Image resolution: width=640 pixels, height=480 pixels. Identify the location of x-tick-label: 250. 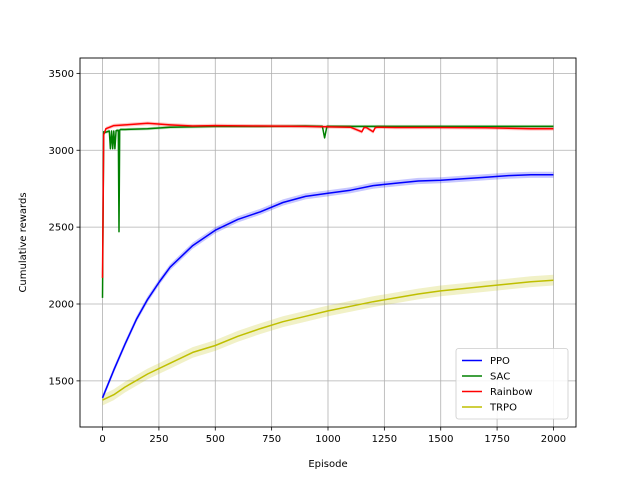
(158, 439).